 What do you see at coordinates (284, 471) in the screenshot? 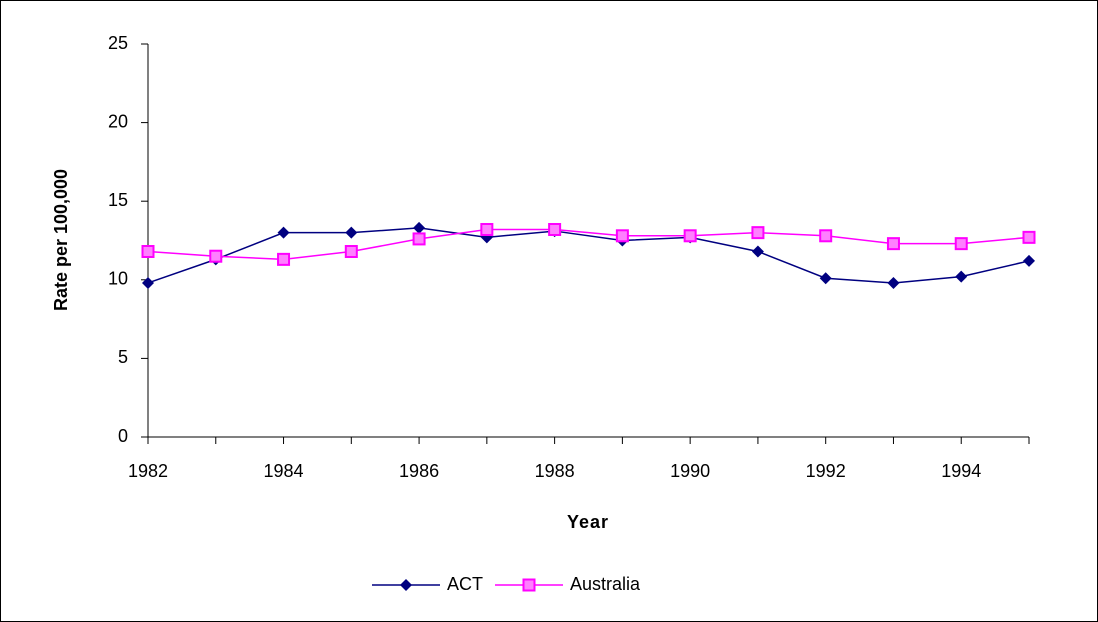
I see `x-tick-label: 1984` at bounding box center [284, 471].